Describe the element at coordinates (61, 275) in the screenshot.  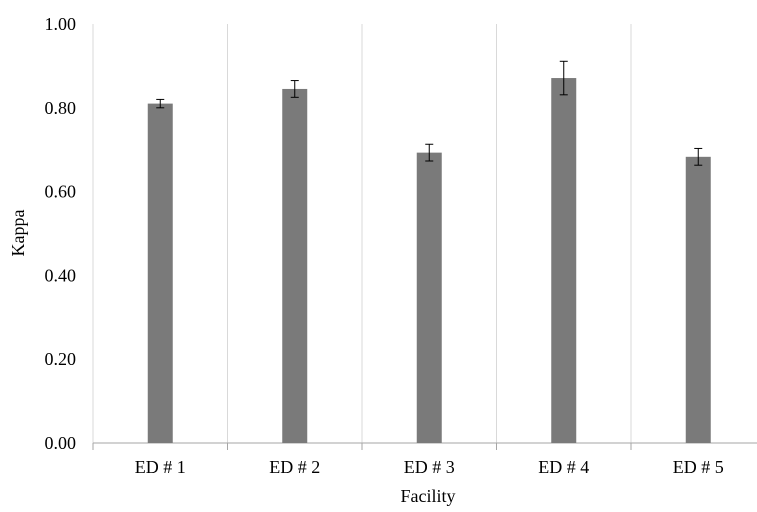
I see `y-tick-label: 0.40` at that location.